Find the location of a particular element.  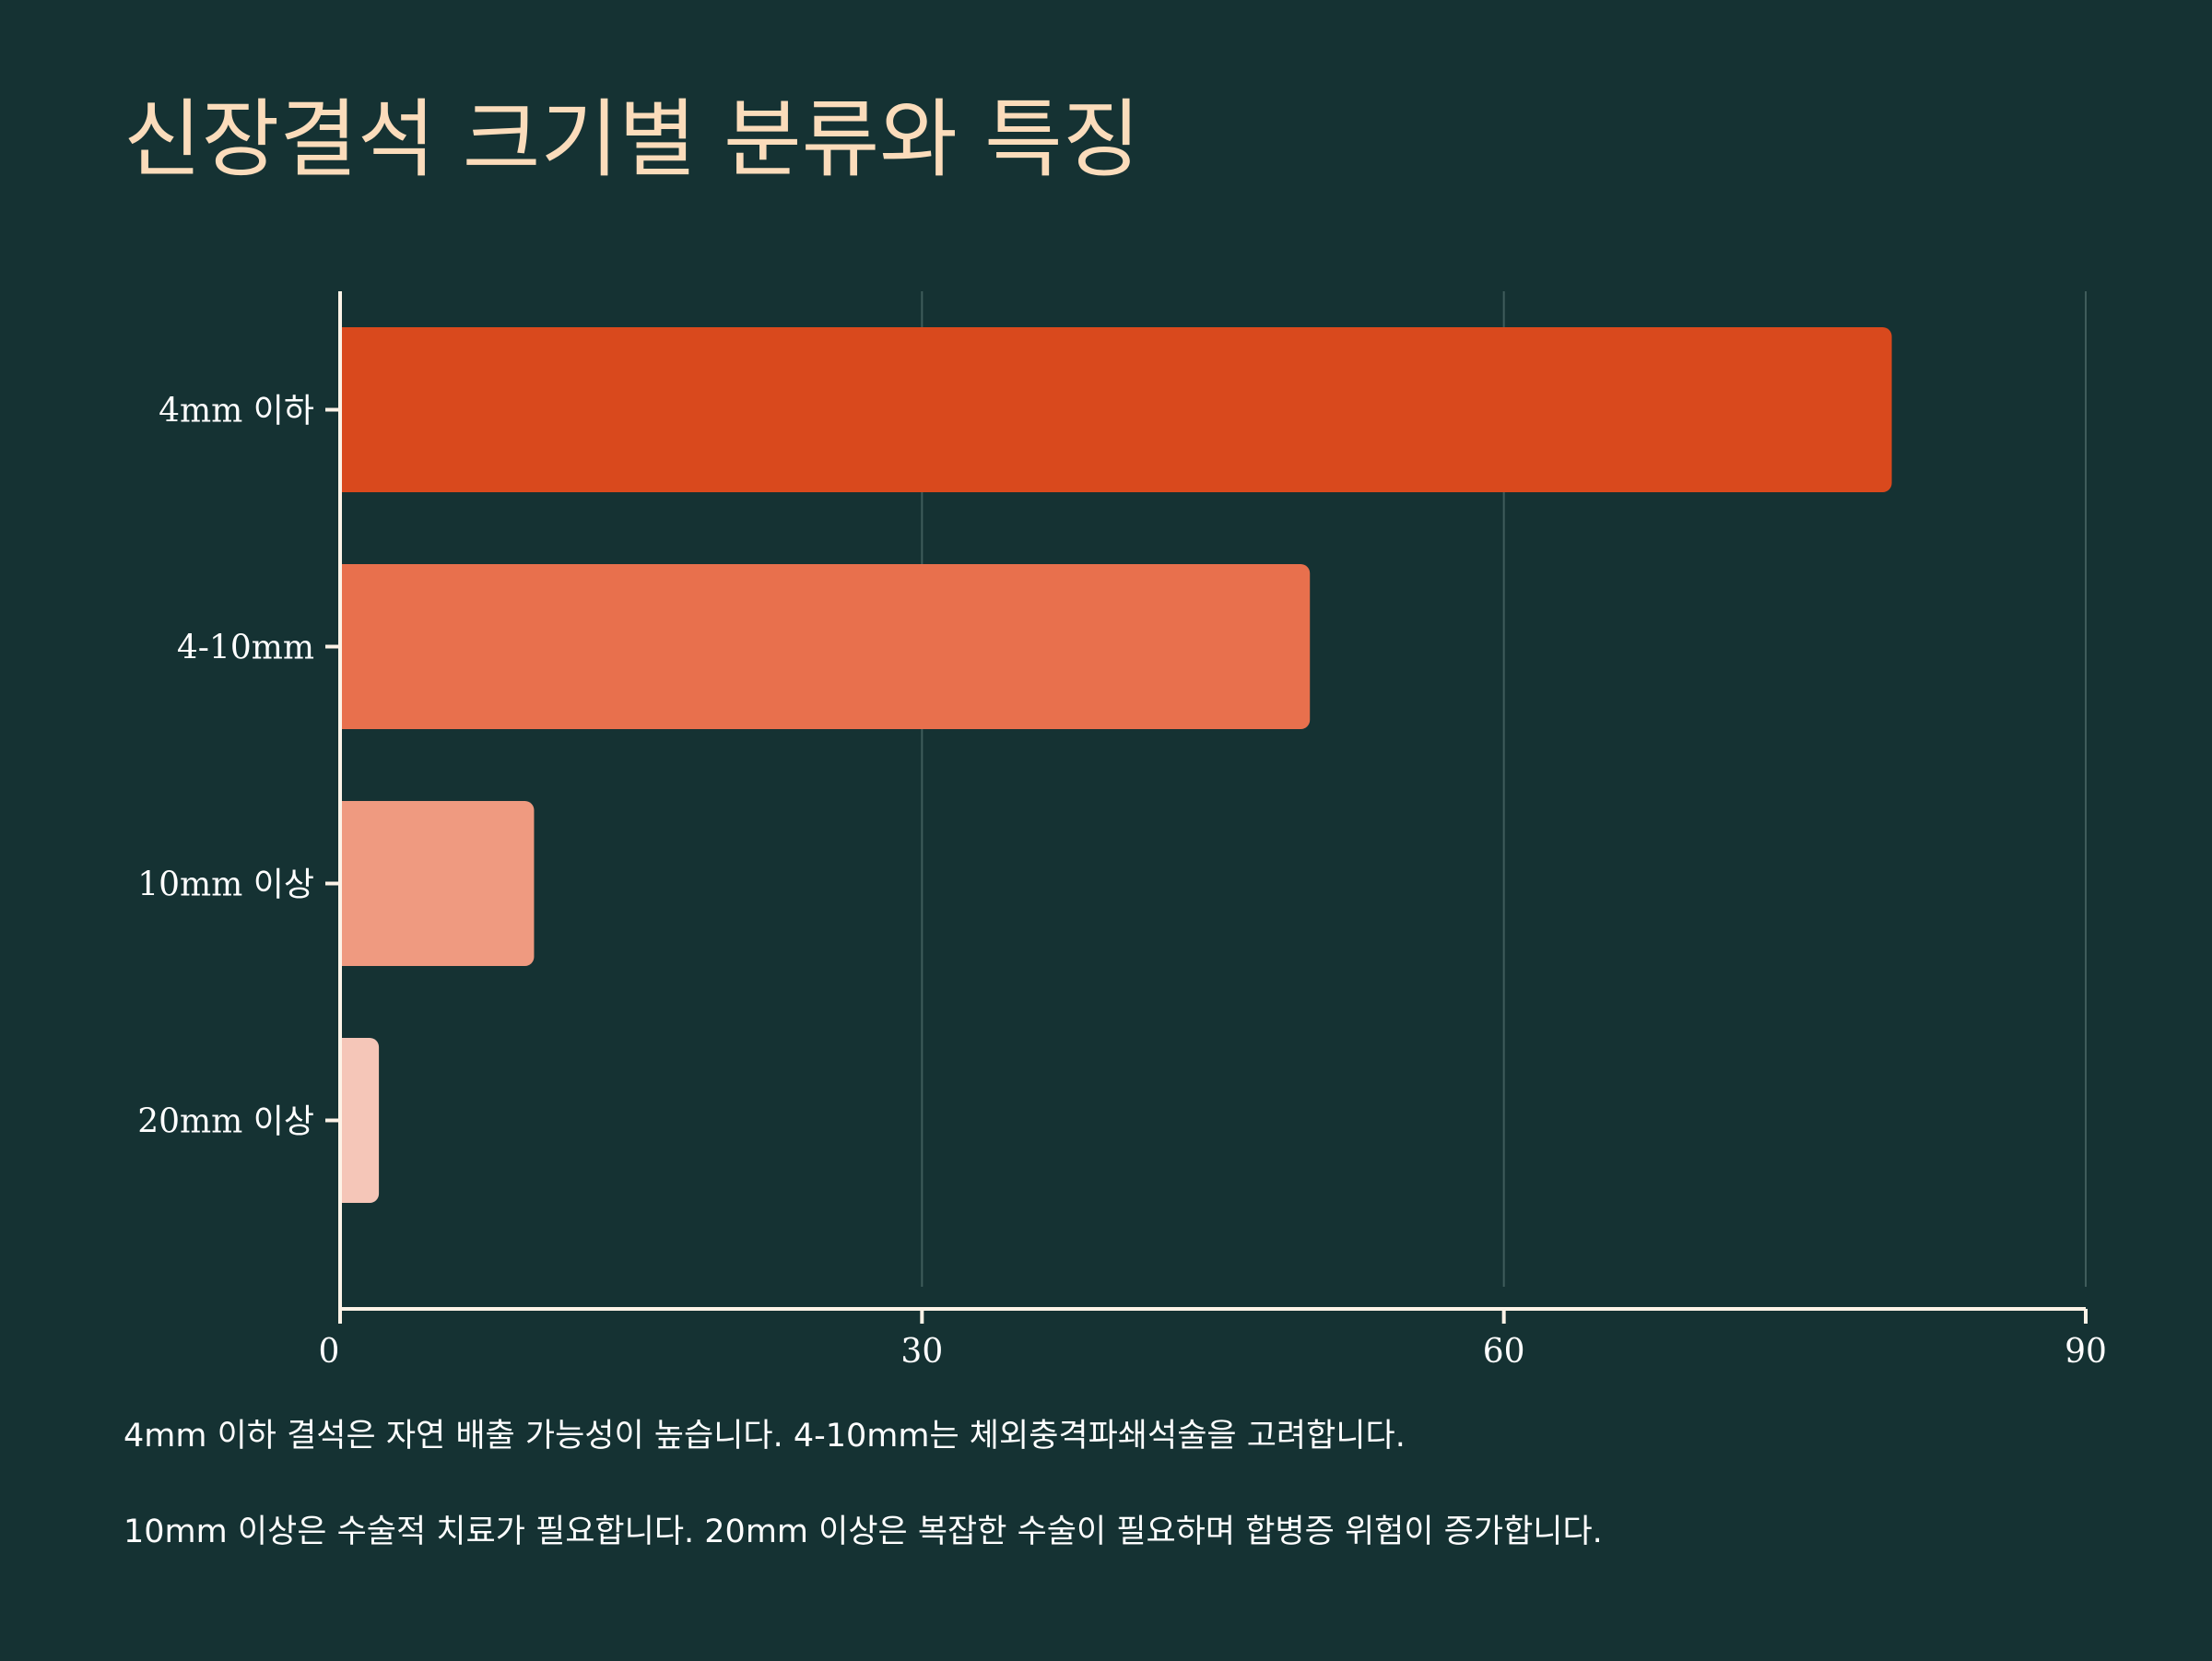

bar-2-base is located at coordinates (345, 883).